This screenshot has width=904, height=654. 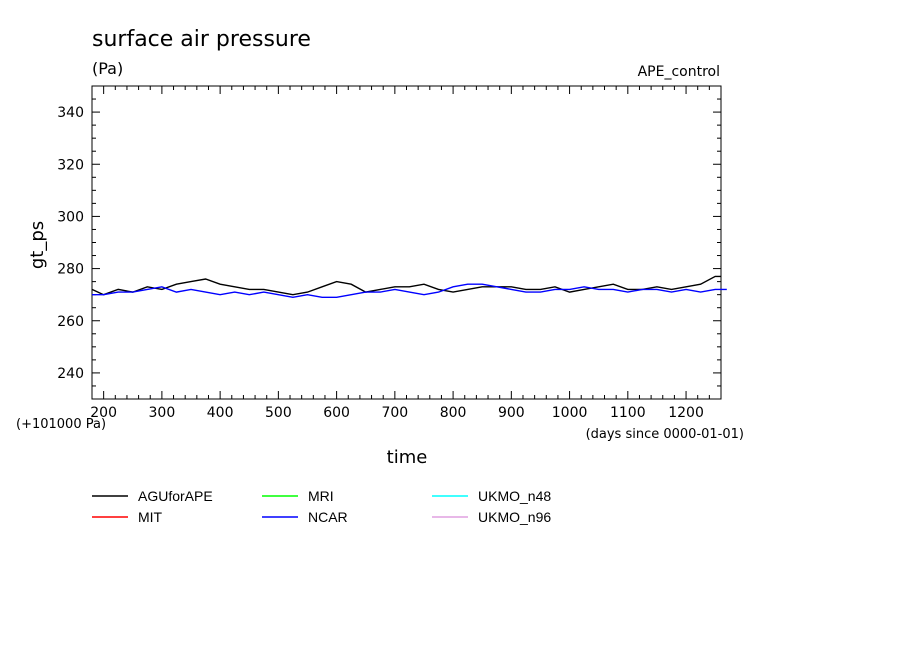 What do you see at coordinates (278, 413) in the screenshot?
I see `x-tick-label: 500` at bounding box center [278, 413].